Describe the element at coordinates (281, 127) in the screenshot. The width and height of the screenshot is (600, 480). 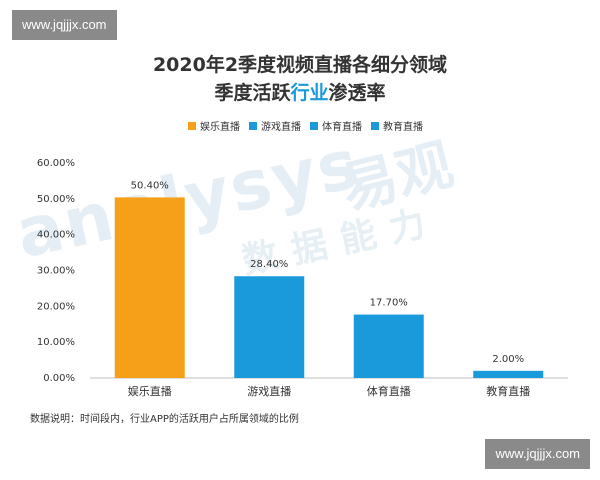
I see `legend-label: 游戏直播` at that location.